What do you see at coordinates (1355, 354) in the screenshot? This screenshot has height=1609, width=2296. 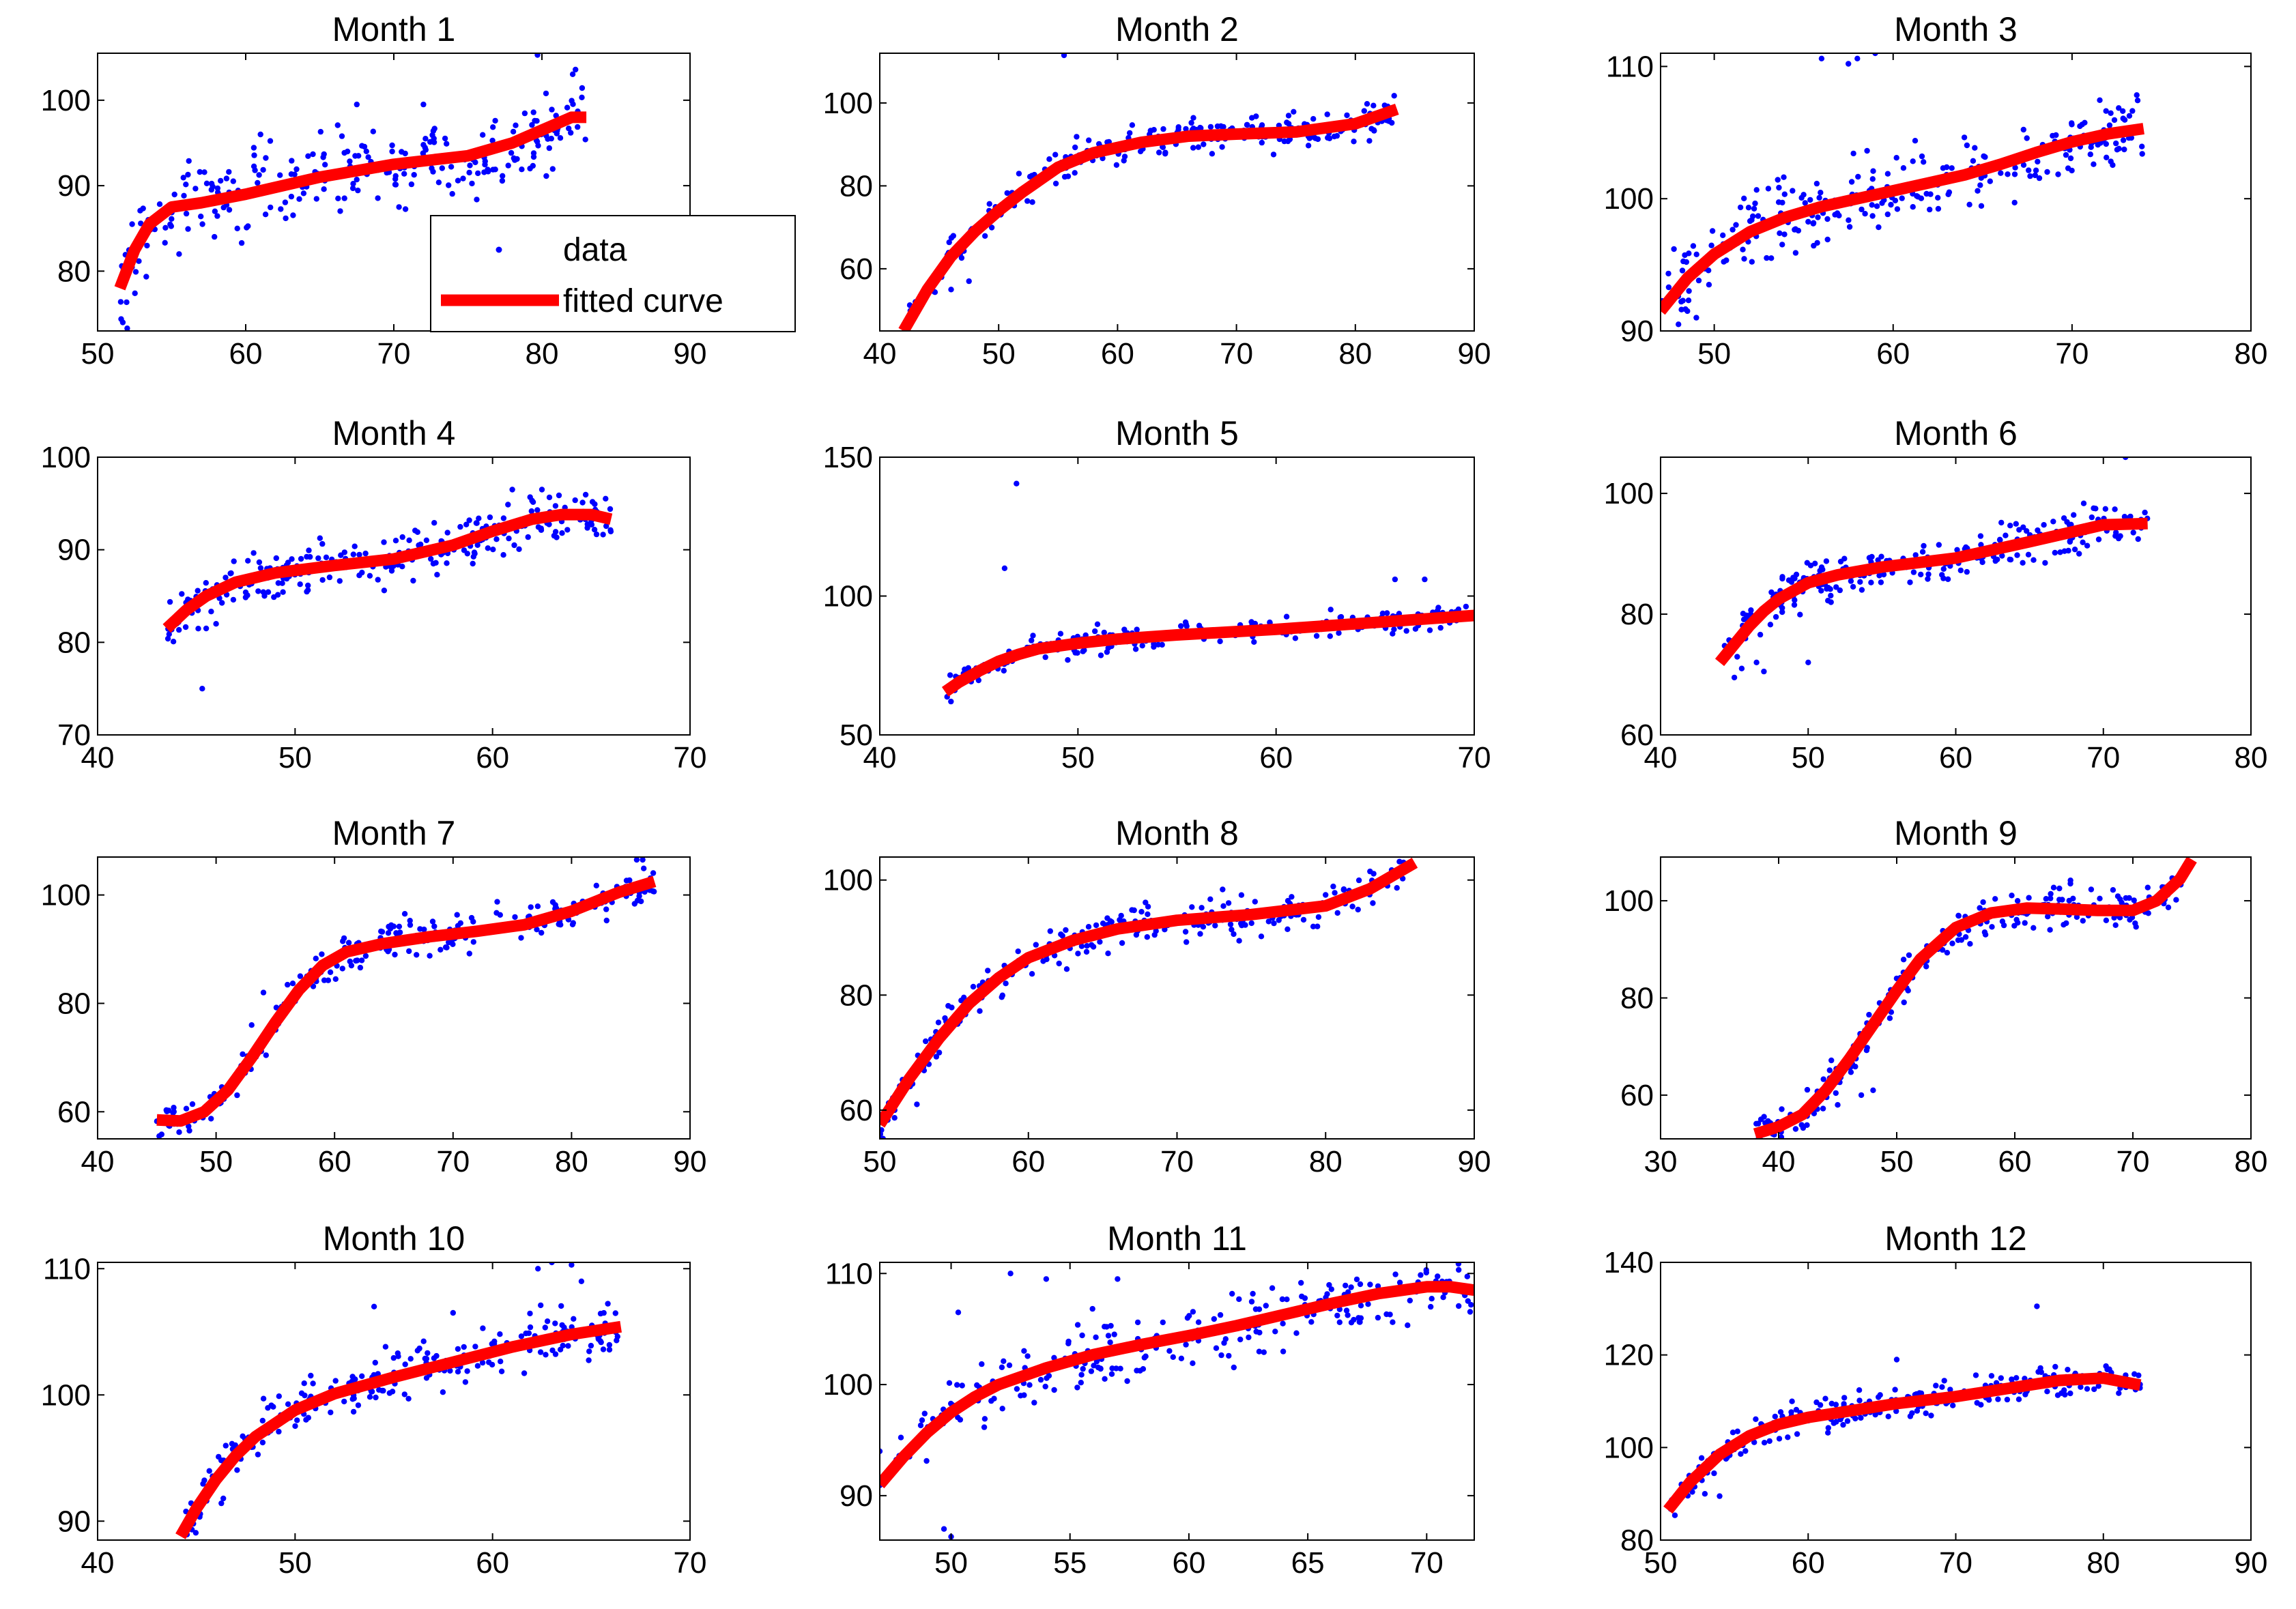 I see `x-tick-label: 80` at bounding box center [1355, 354].